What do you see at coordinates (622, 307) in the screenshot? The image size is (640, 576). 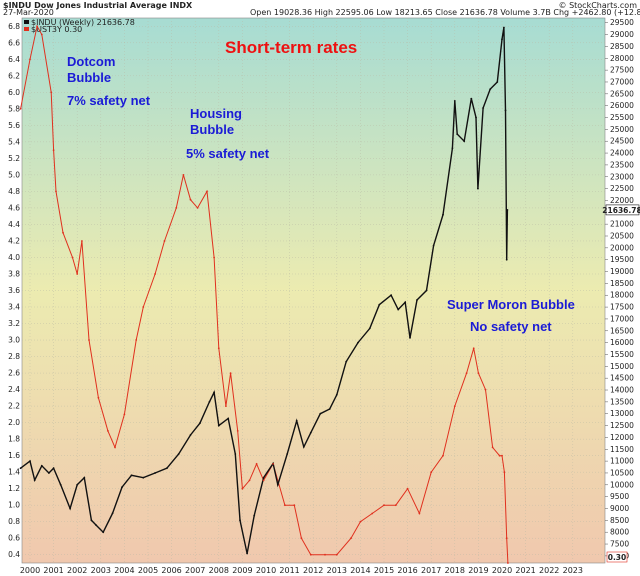 I see `right-tick-label: 17500` at bounding box center [622, 307].